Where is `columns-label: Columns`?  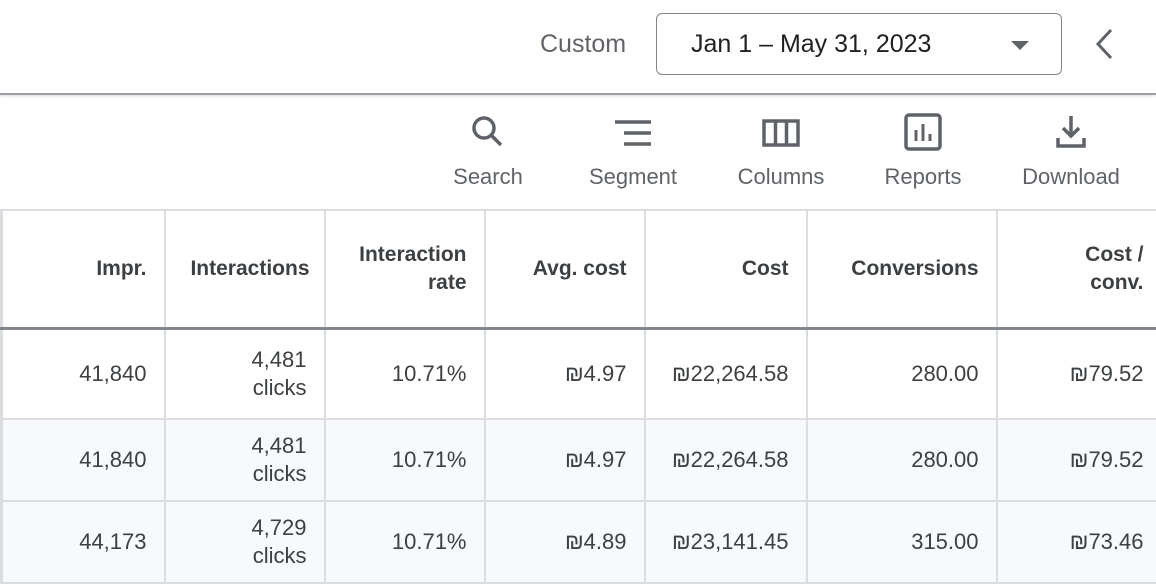
columns-label: Columns is located at coordinates (781, 176).